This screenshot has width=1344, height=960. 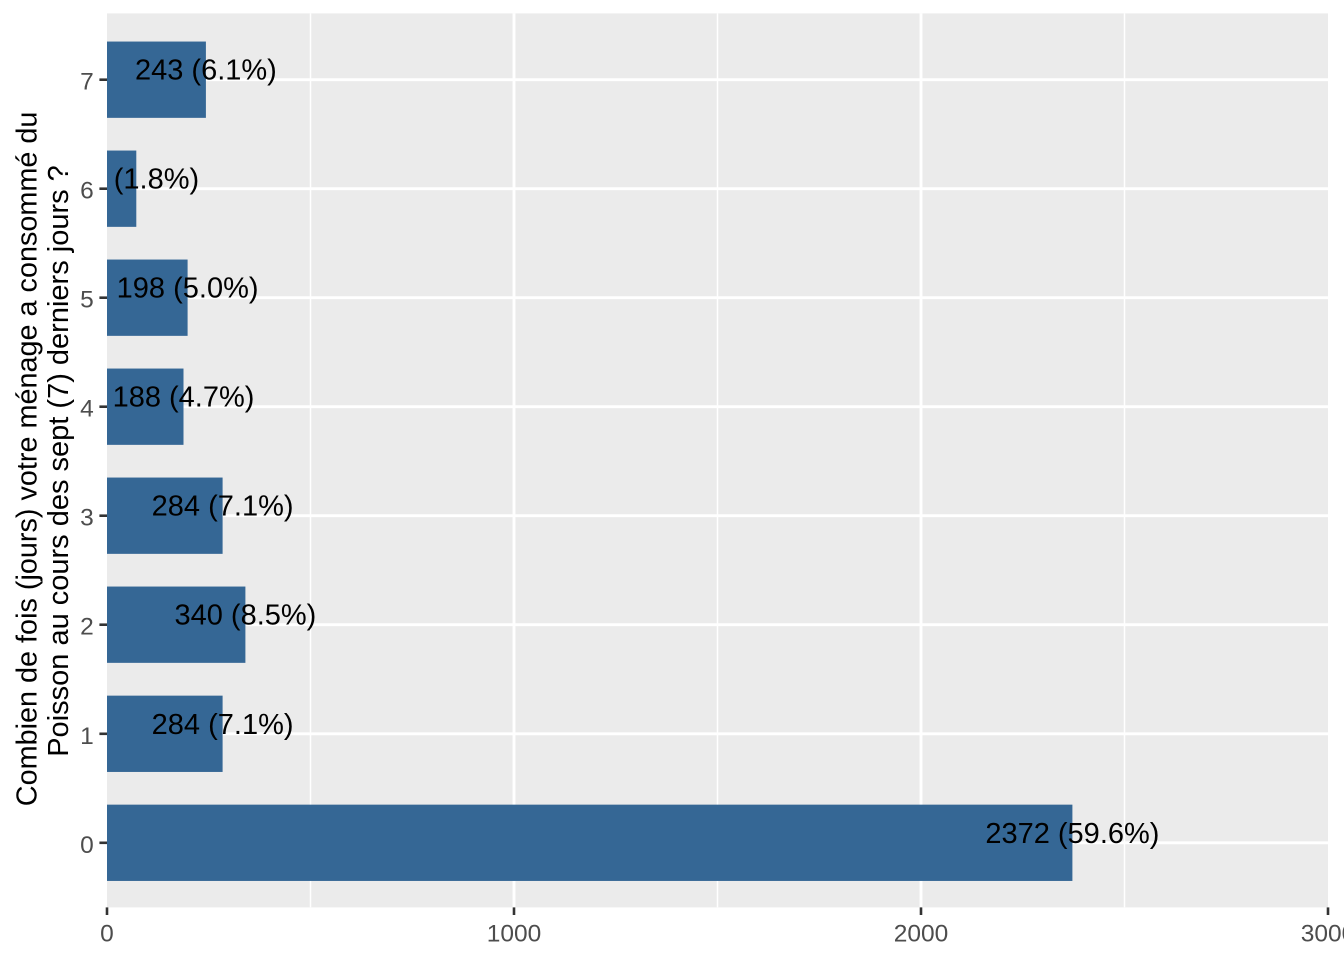 I want to click on svg-text: 2, so click(x=87, y=627).